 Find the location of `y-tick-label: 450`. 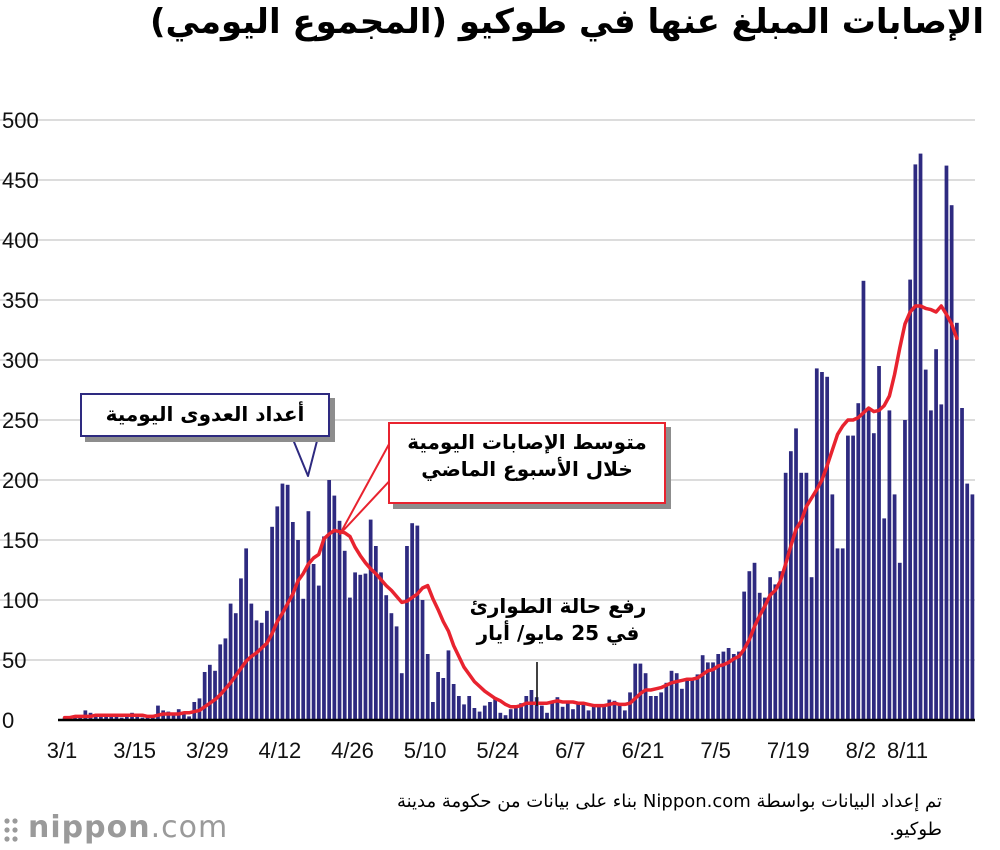

y-tick-label: 450 is located at coordinates (20, 180).